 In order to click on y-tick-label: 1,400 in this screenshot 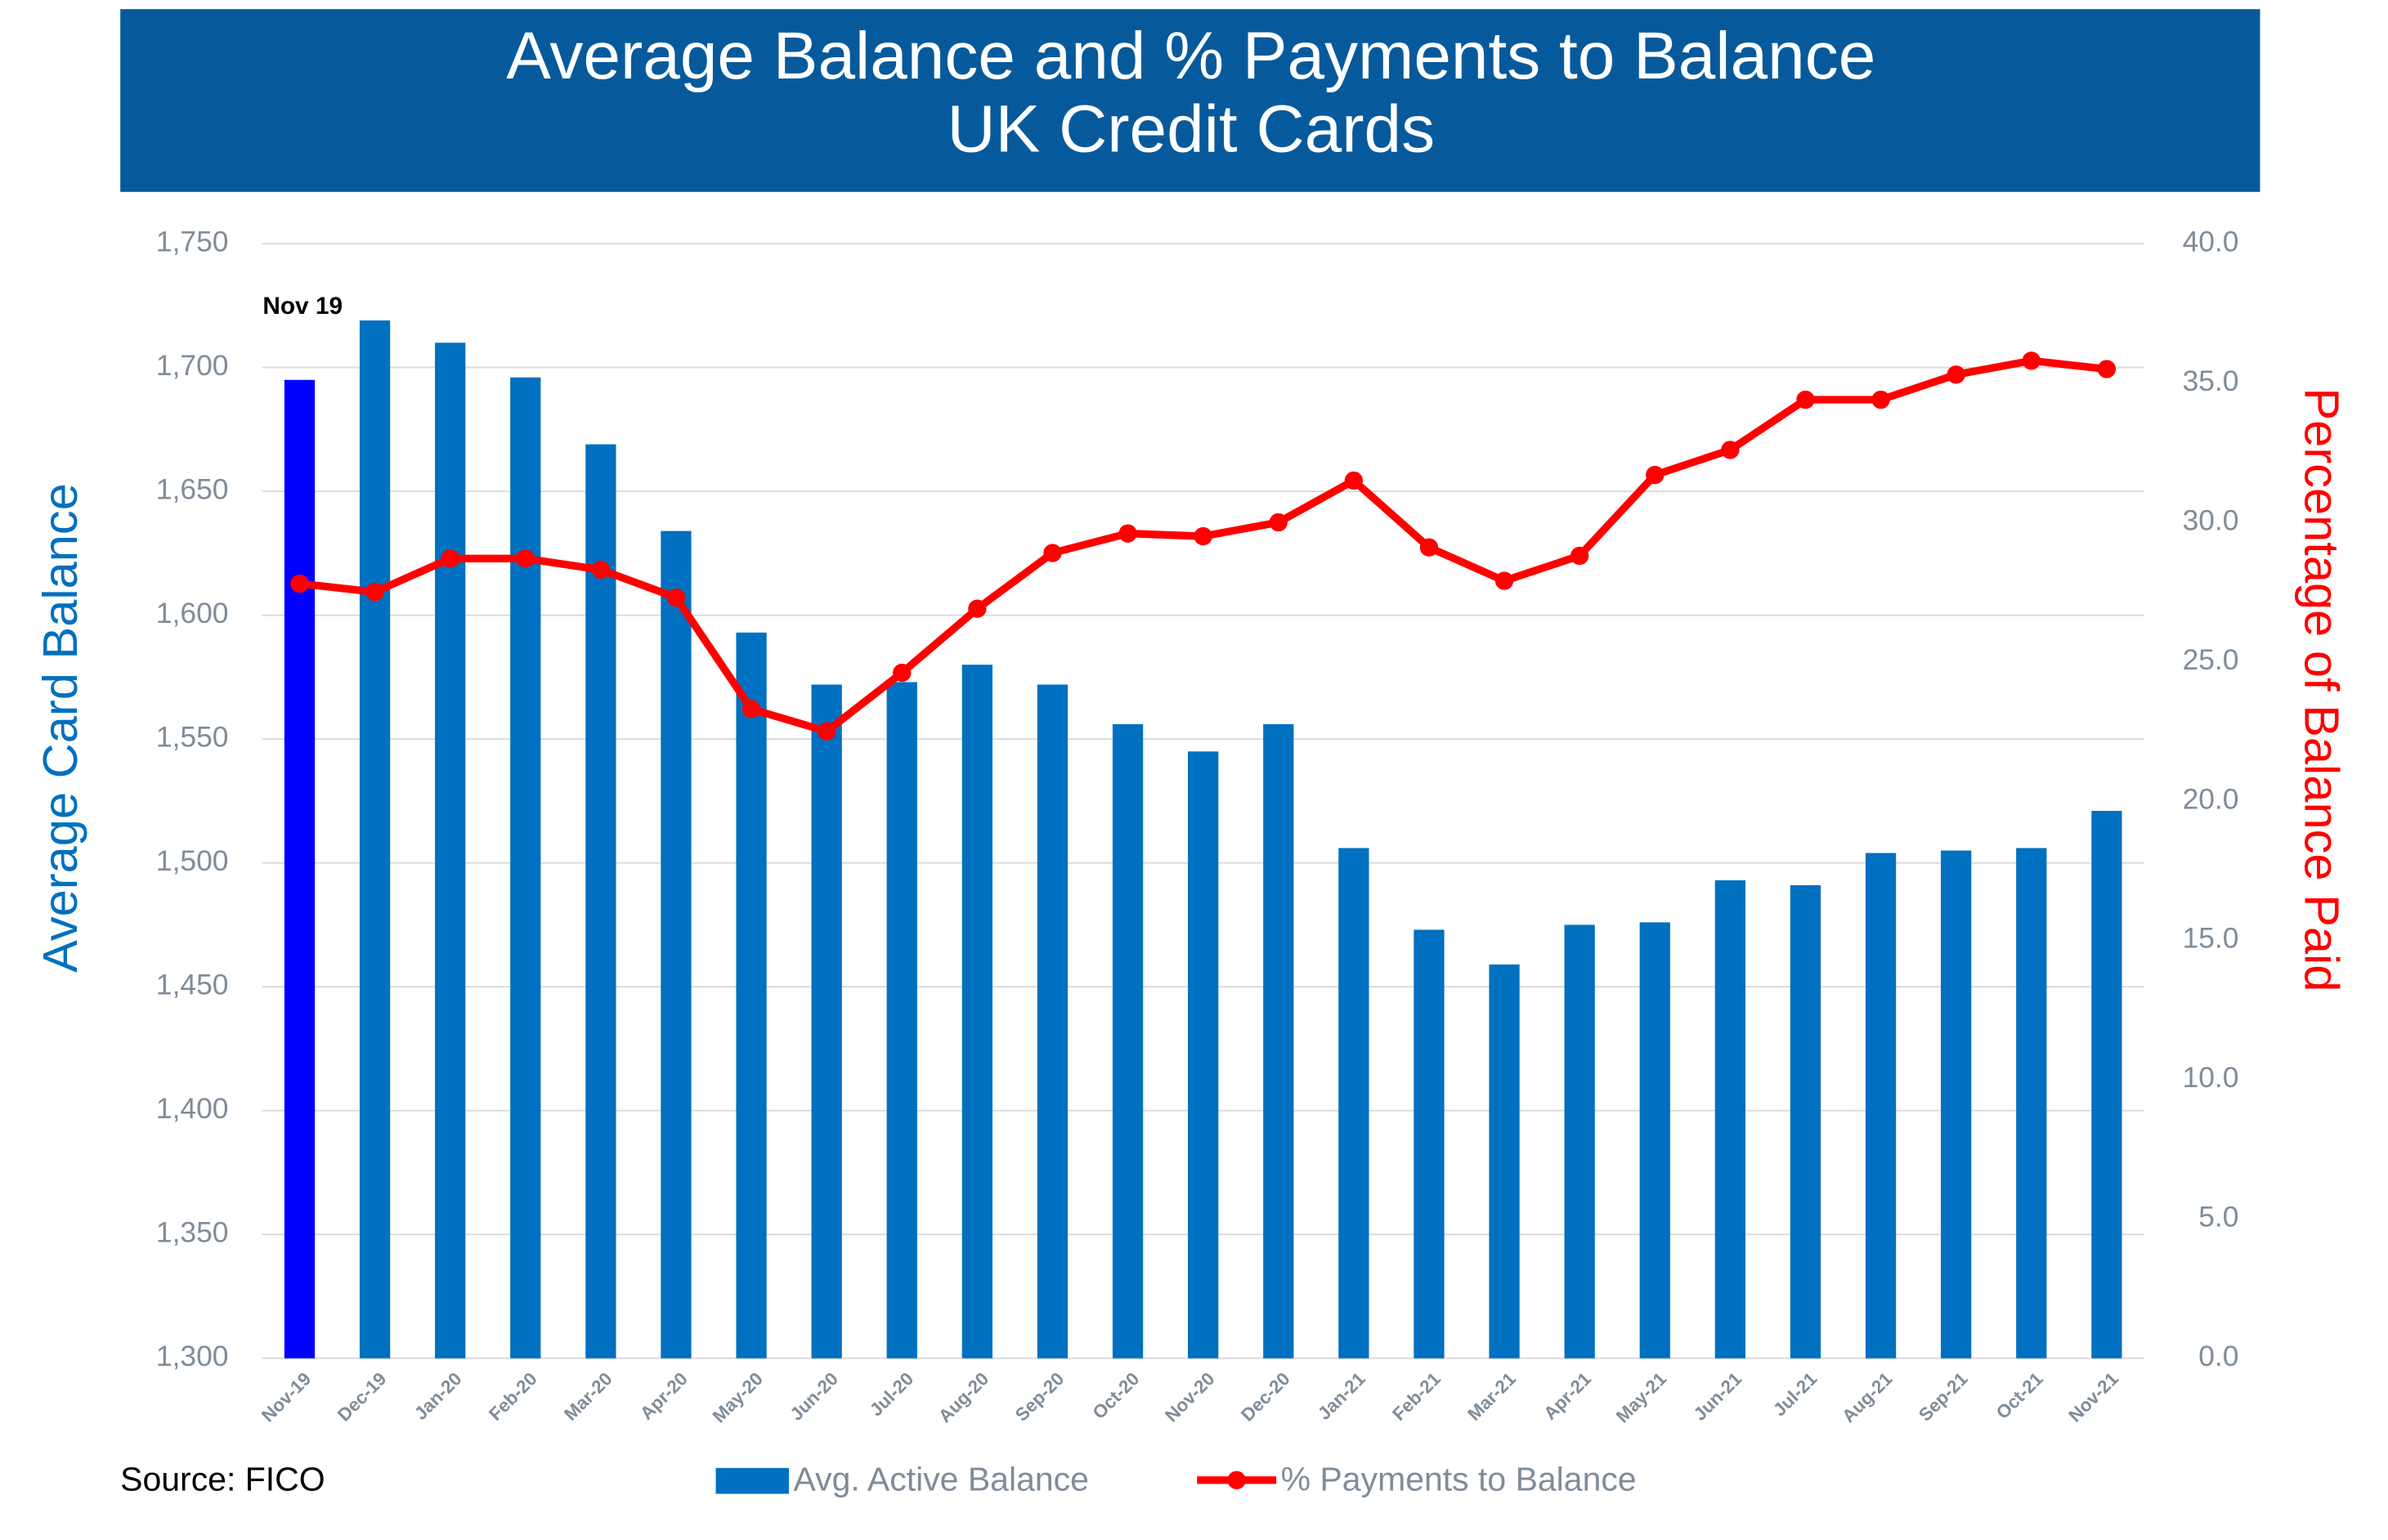, I will do `click(192, 1109)`.